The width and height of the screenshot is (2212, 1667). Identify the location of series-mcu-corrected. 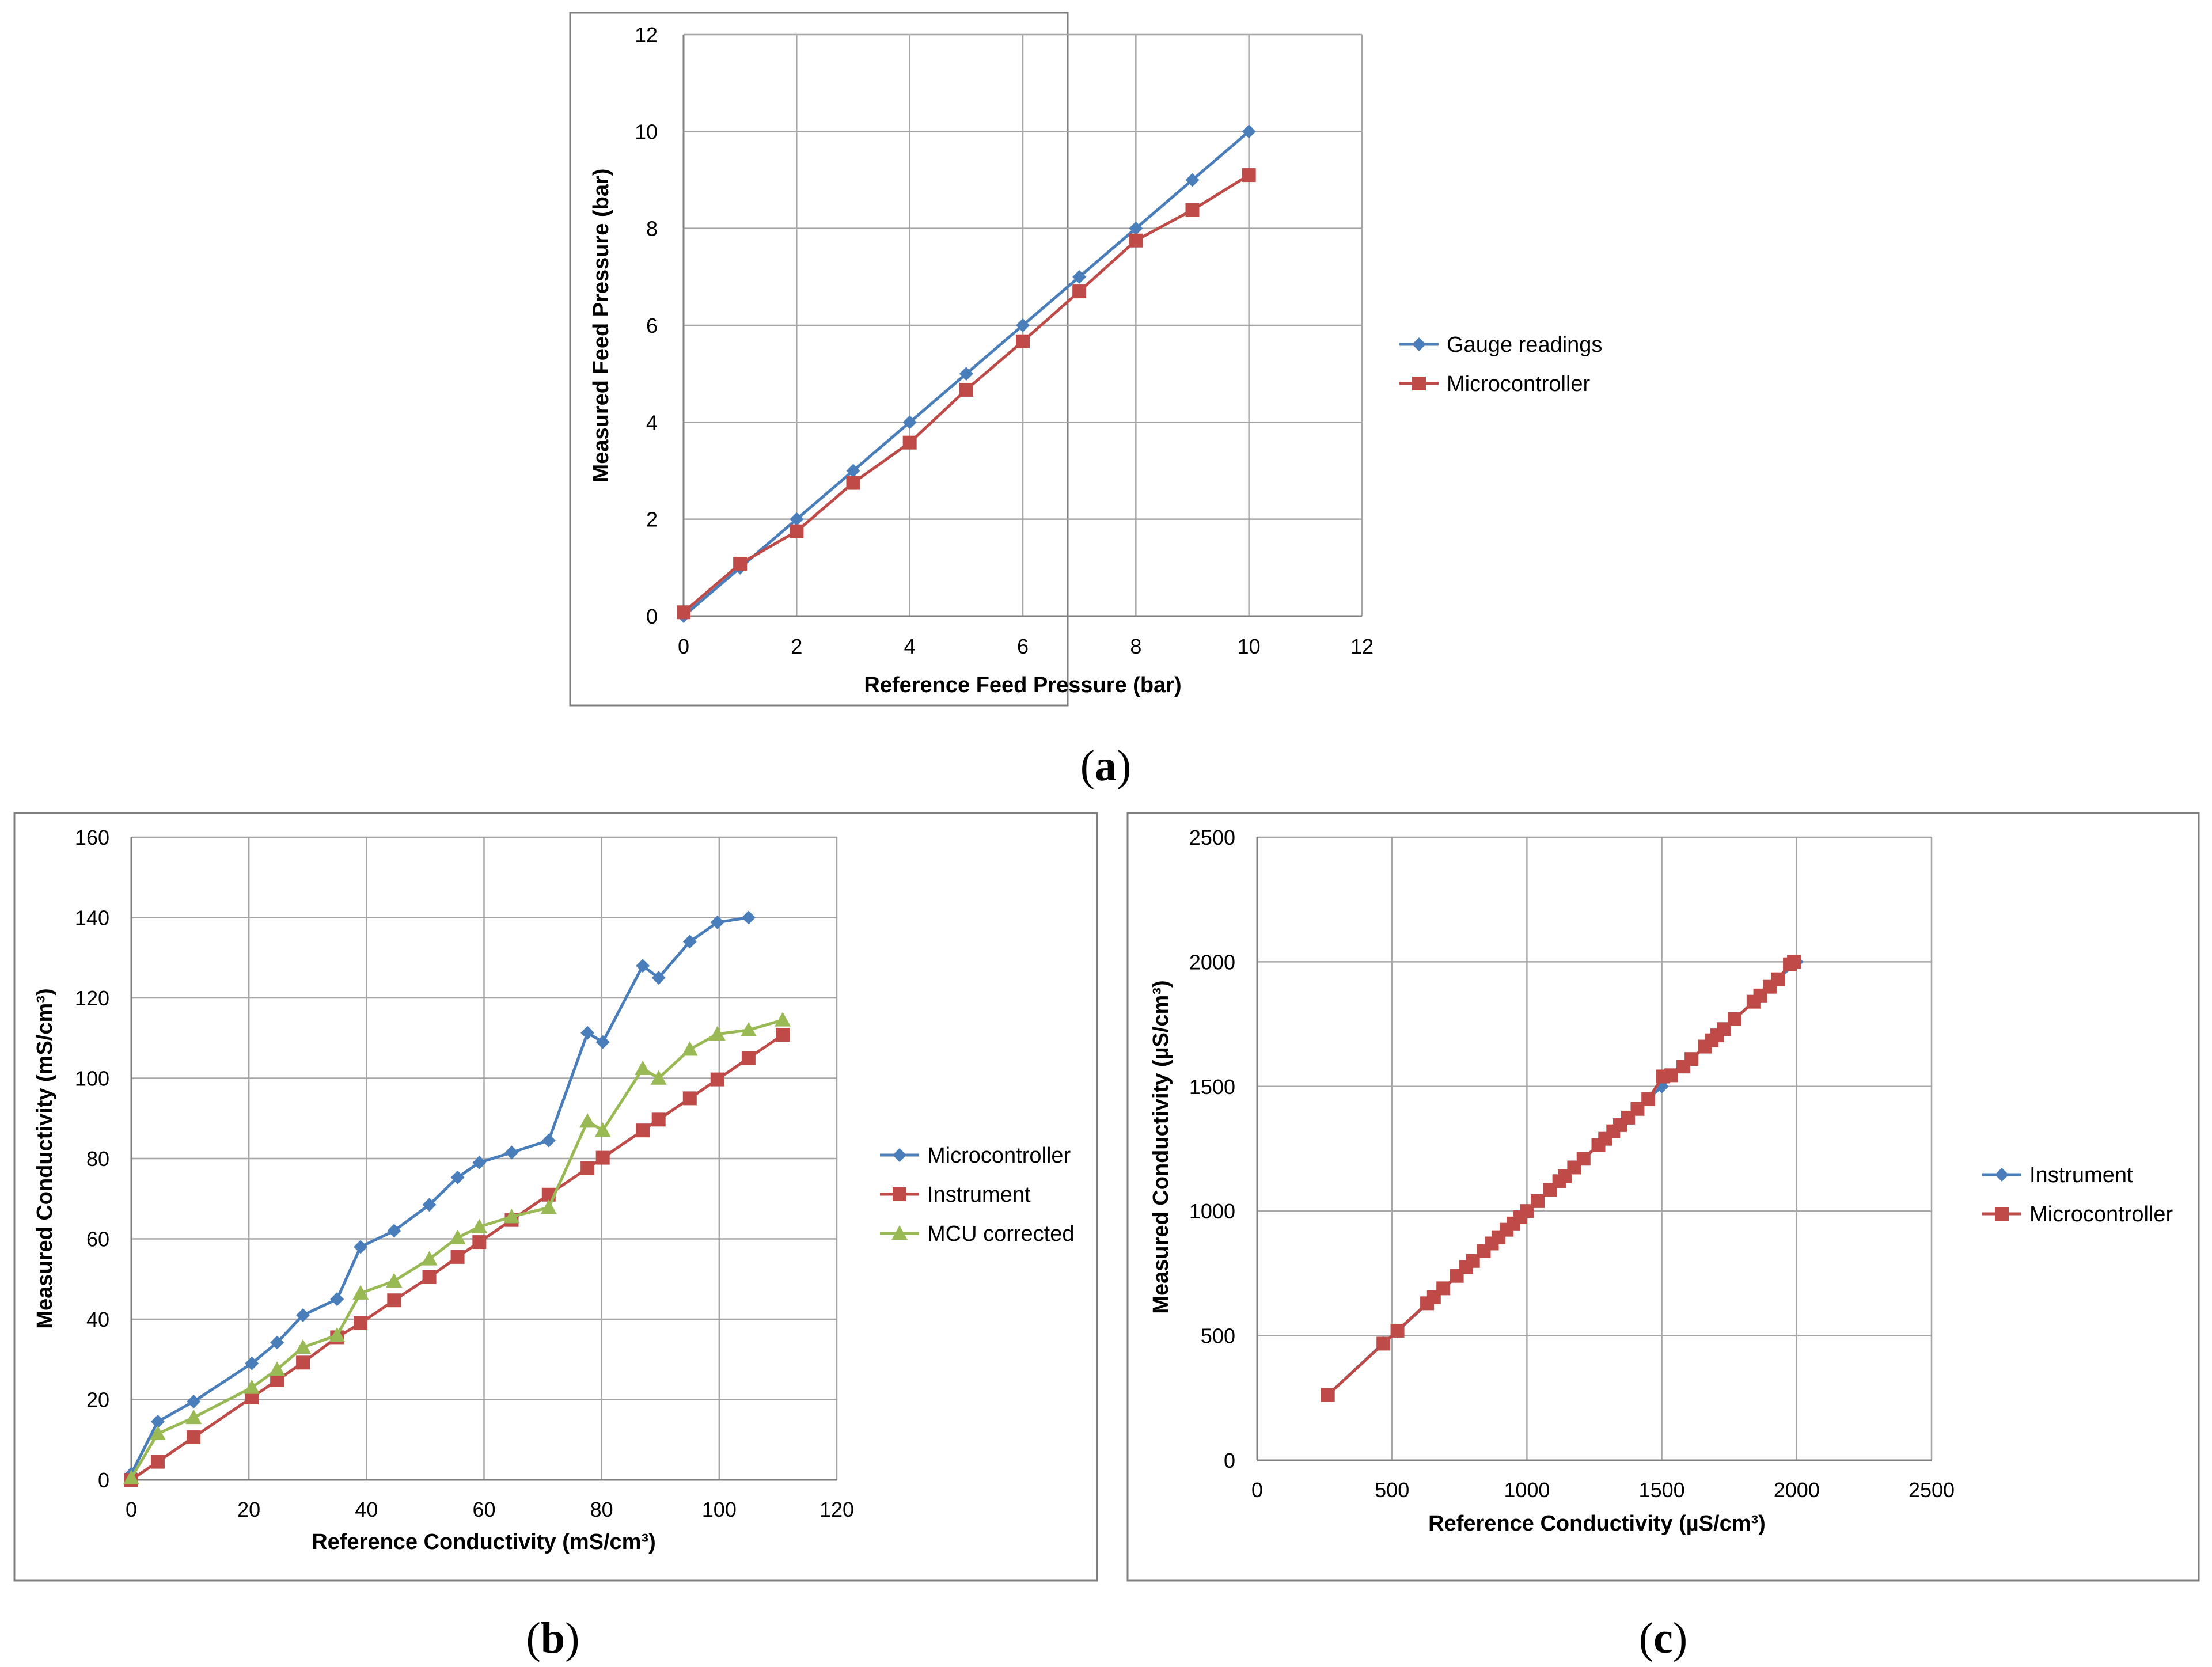
(457, 1248).